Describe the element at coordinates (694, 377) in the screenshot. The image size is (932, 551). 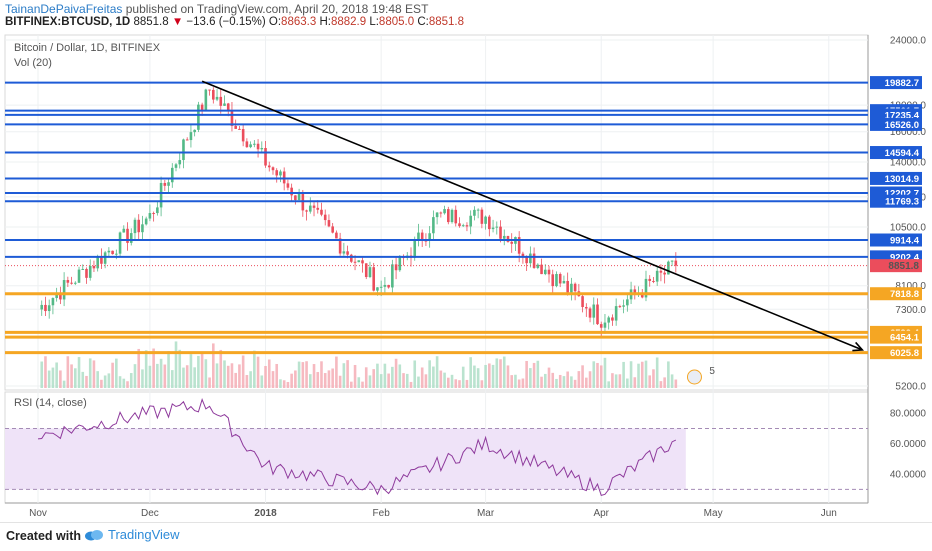
I see `us-flag-icon` at that location.